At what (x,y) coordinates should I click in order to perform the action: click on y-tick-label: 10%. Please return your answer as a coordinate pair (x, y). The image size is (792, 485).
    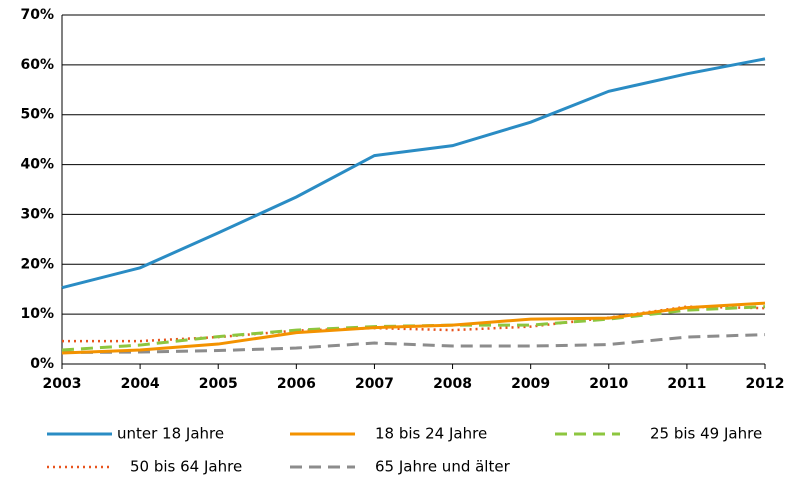
    Looking at the image, I should click on (37, 314).